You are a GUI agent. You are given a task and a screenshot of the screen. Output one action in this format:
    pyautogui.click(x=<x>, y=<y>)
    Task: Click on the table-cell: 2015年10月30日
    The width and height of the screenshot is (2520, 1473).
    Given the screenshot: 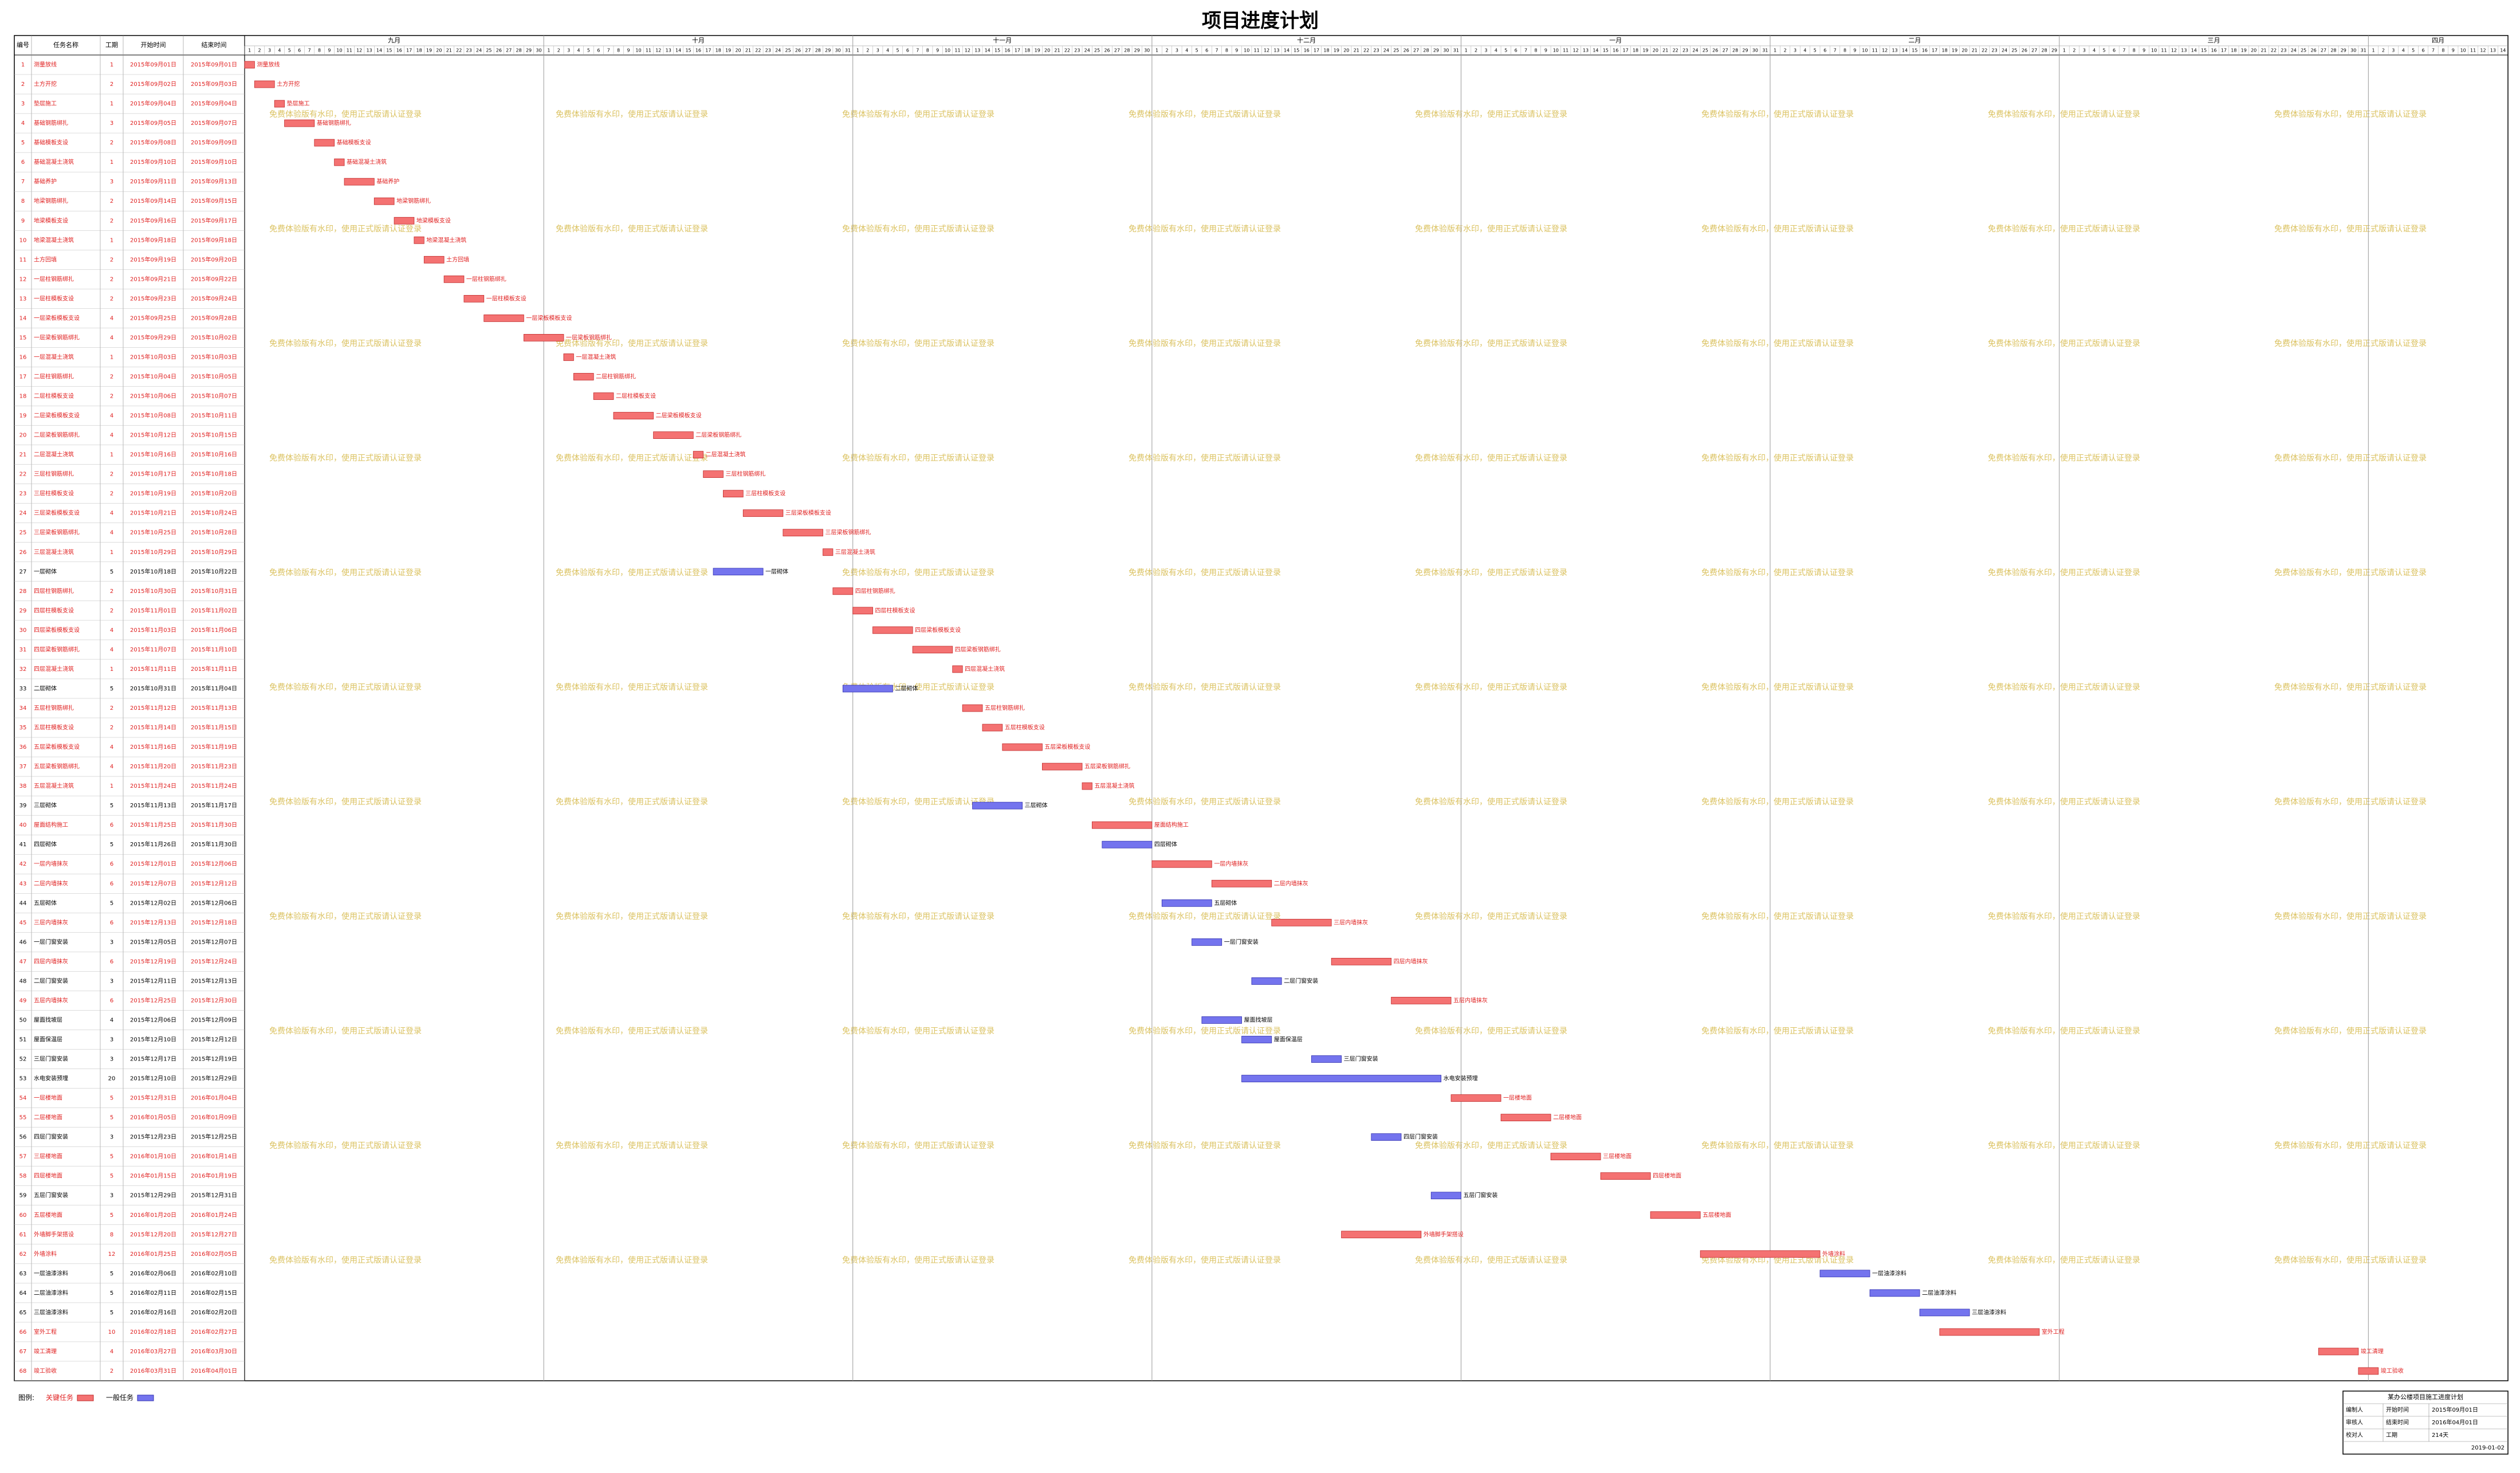 What is the action you would take?
    pyautogui.click(x=153, y=591)
    